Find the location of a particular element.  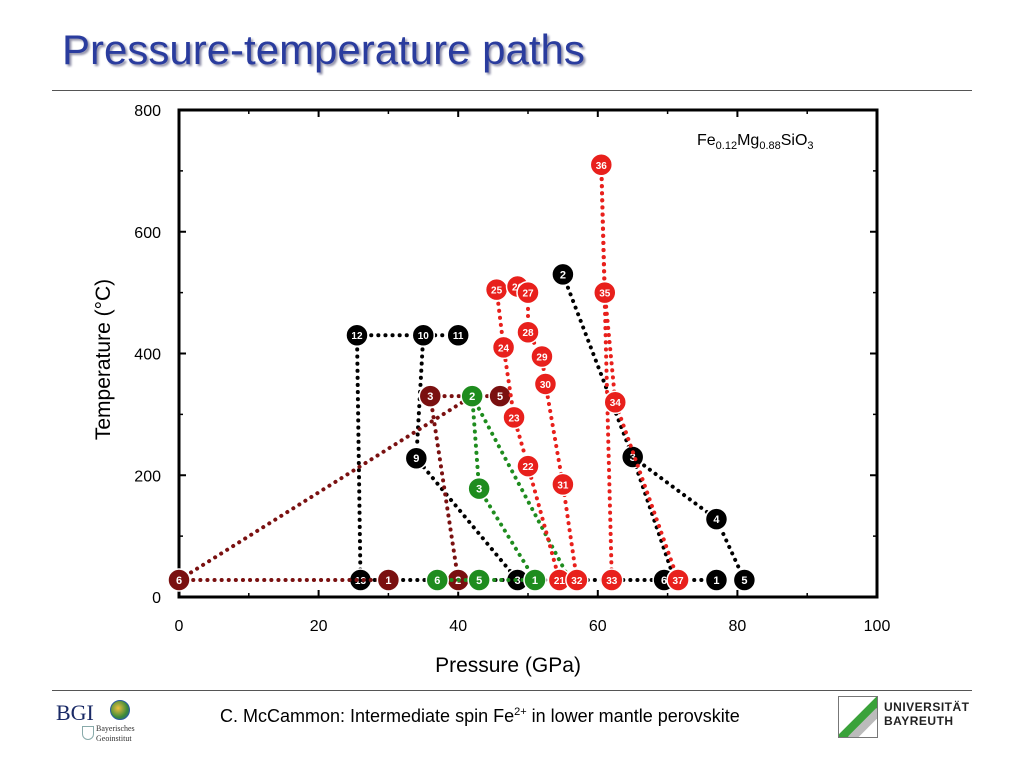

series-red: 3625262728242930232231353421323337 is located at coordinates (587, 372).